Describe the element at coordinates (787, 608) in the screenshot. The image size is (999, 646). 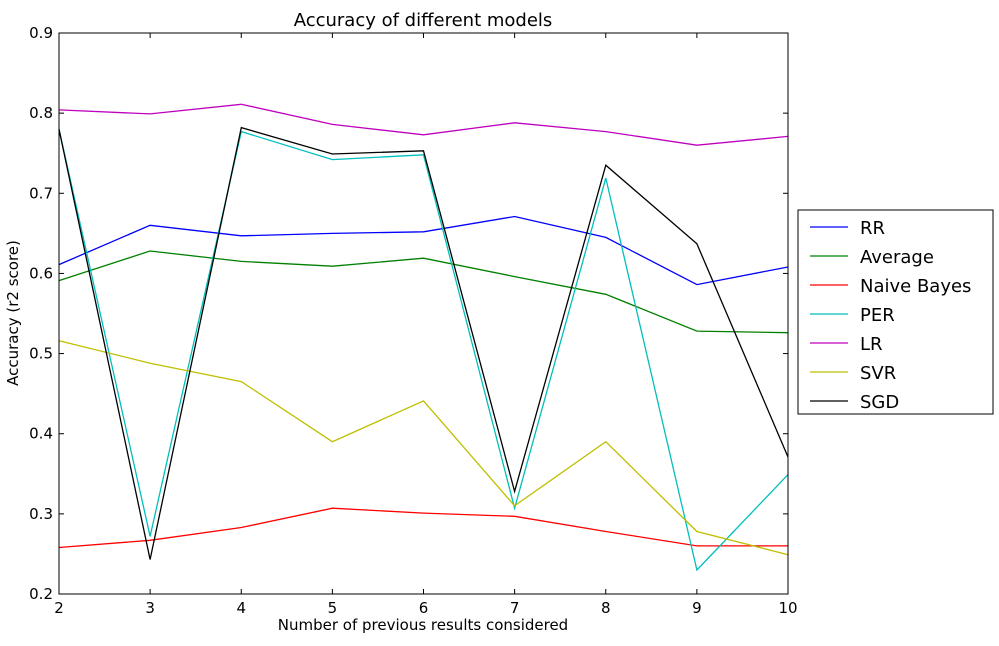
I see `x-tick-label: 10` at that location.